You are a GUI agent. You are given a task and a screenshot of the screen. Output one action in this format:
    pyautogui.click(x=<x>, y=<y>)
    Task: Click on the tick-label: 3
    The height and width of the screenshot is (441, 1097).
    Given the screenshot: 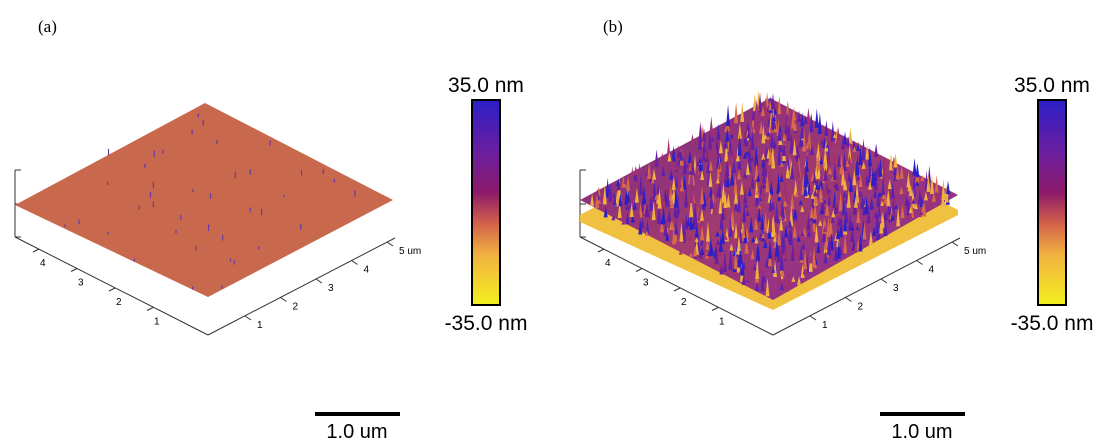 What is the action you would take?
    pyautogui.click(x=646, y=283)
    